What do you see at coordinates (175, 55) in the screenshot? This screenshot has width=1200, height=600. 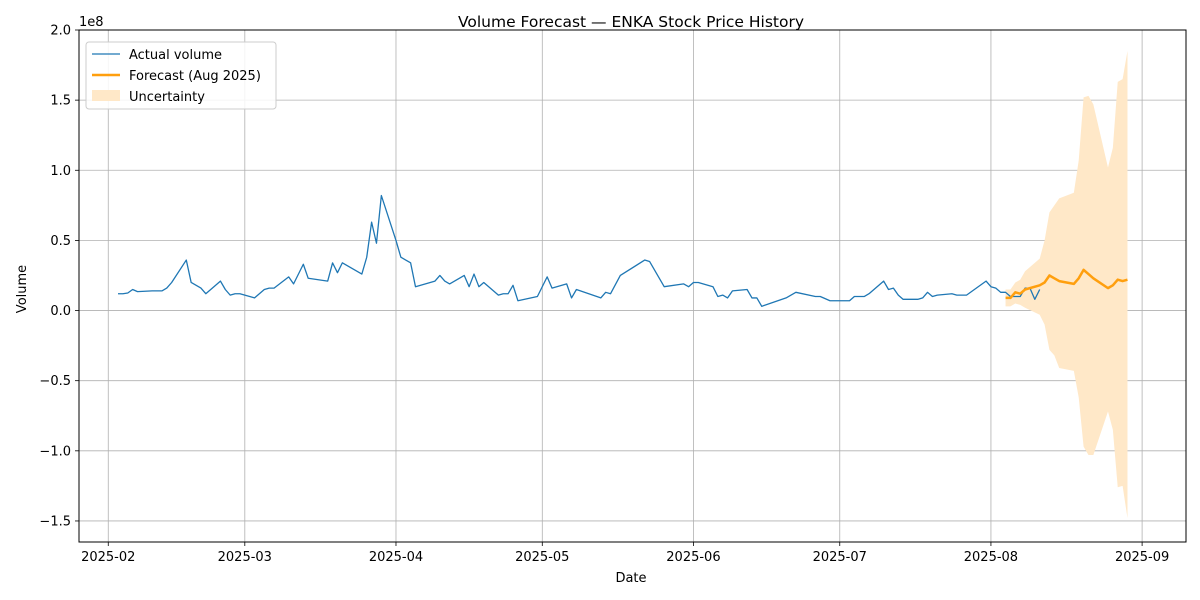 I see `legend-actual-label: Actual volume` at bounding box center [175, 55].